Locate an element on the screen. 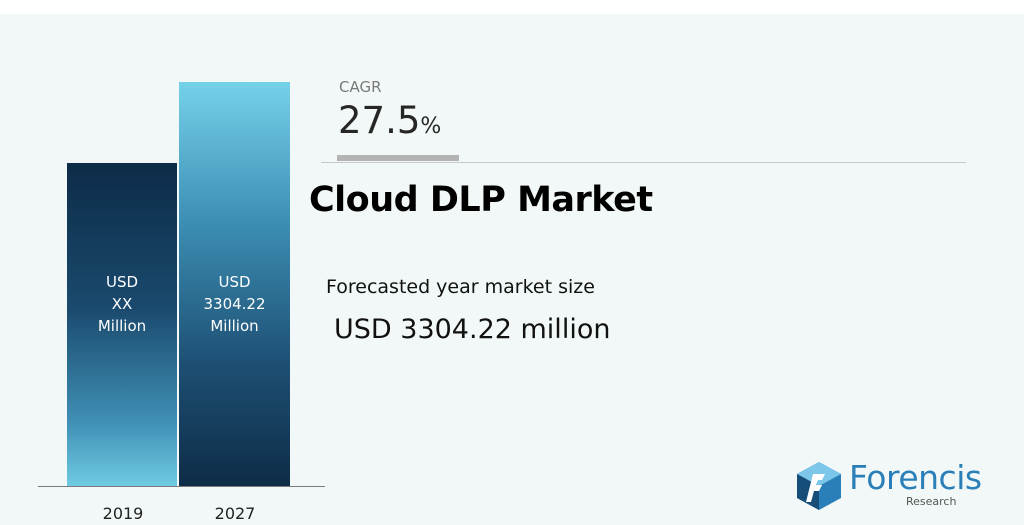 The image size is (1024, 525). cagr-label: CAGR is located at coordinates (360, 87).